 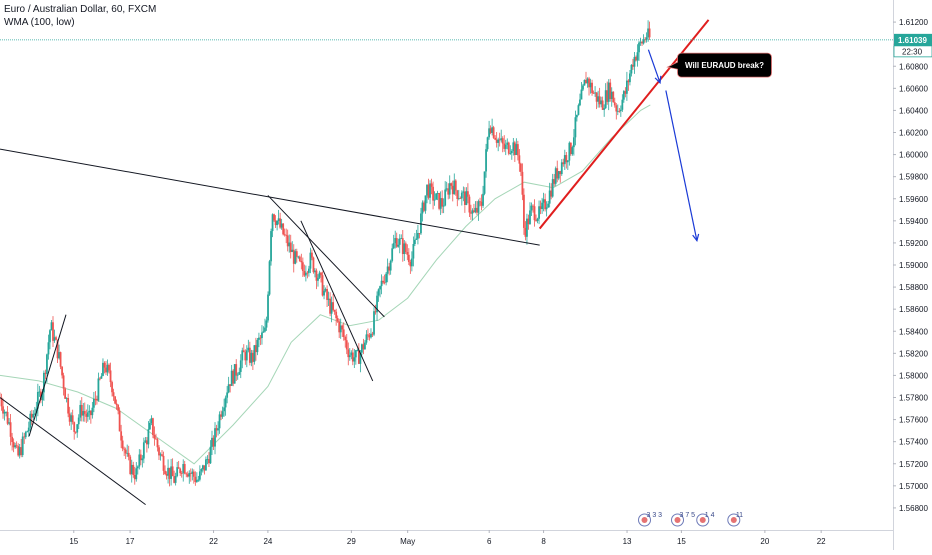 What do you see at coordinates (913, 243) in the screenshot?
I see `price-tick-label: 1.59200` at bounding box center [913, 243].